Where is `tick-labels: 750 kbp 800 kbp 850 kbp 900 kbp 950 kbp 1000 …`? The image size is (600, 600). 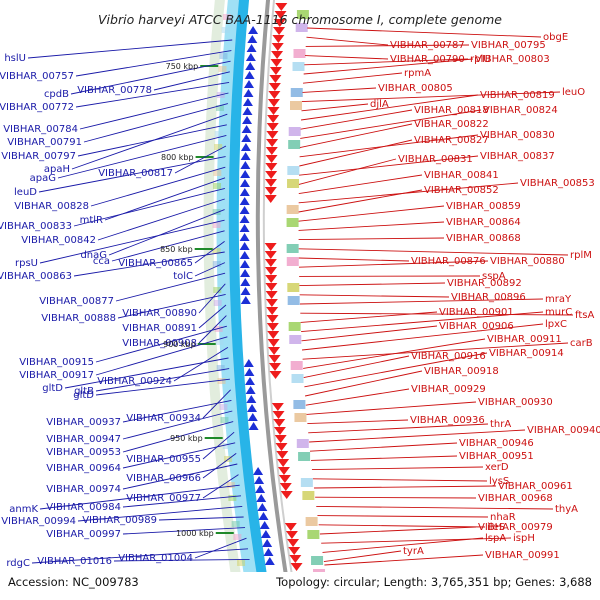
tick-labels: 750 kbp 800 kbp 850 kbp 900 kbp 950 kbp 1000 … is located at coordinates (187, 300).